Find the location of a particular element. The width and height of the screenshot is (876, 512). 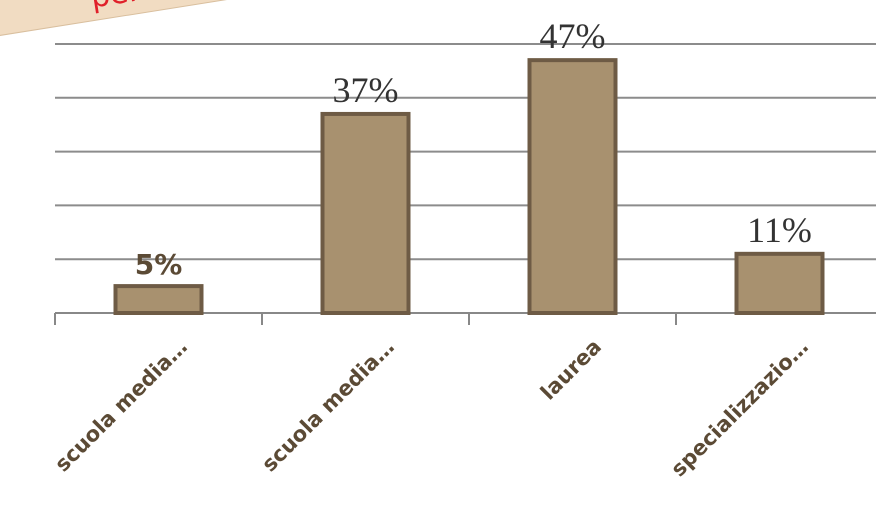

data-label: 47% is located at coordinates (573, 36).